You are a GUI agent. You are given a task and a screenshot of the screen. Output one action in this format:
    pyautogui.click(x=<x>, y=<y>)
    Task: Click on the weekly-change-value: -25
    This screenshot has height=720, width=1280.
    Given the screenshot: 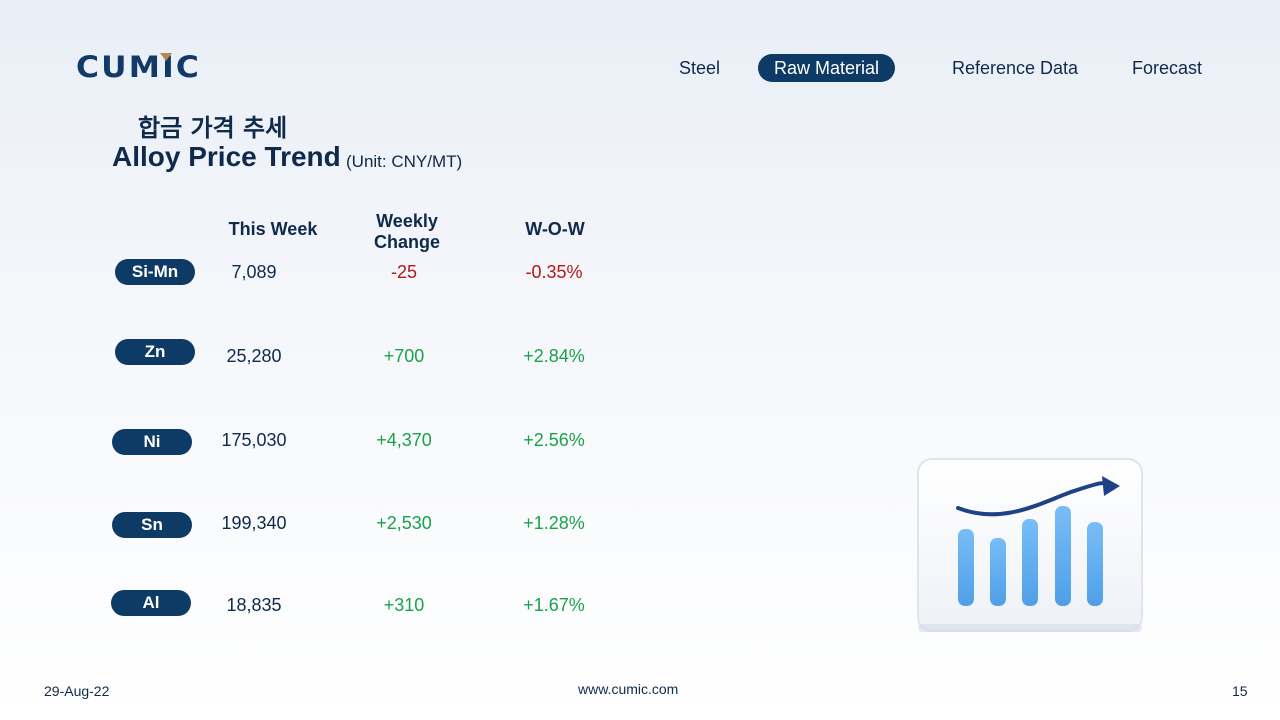 What is the action you would take?
    pyautogui.click(x=403, y=272)
    